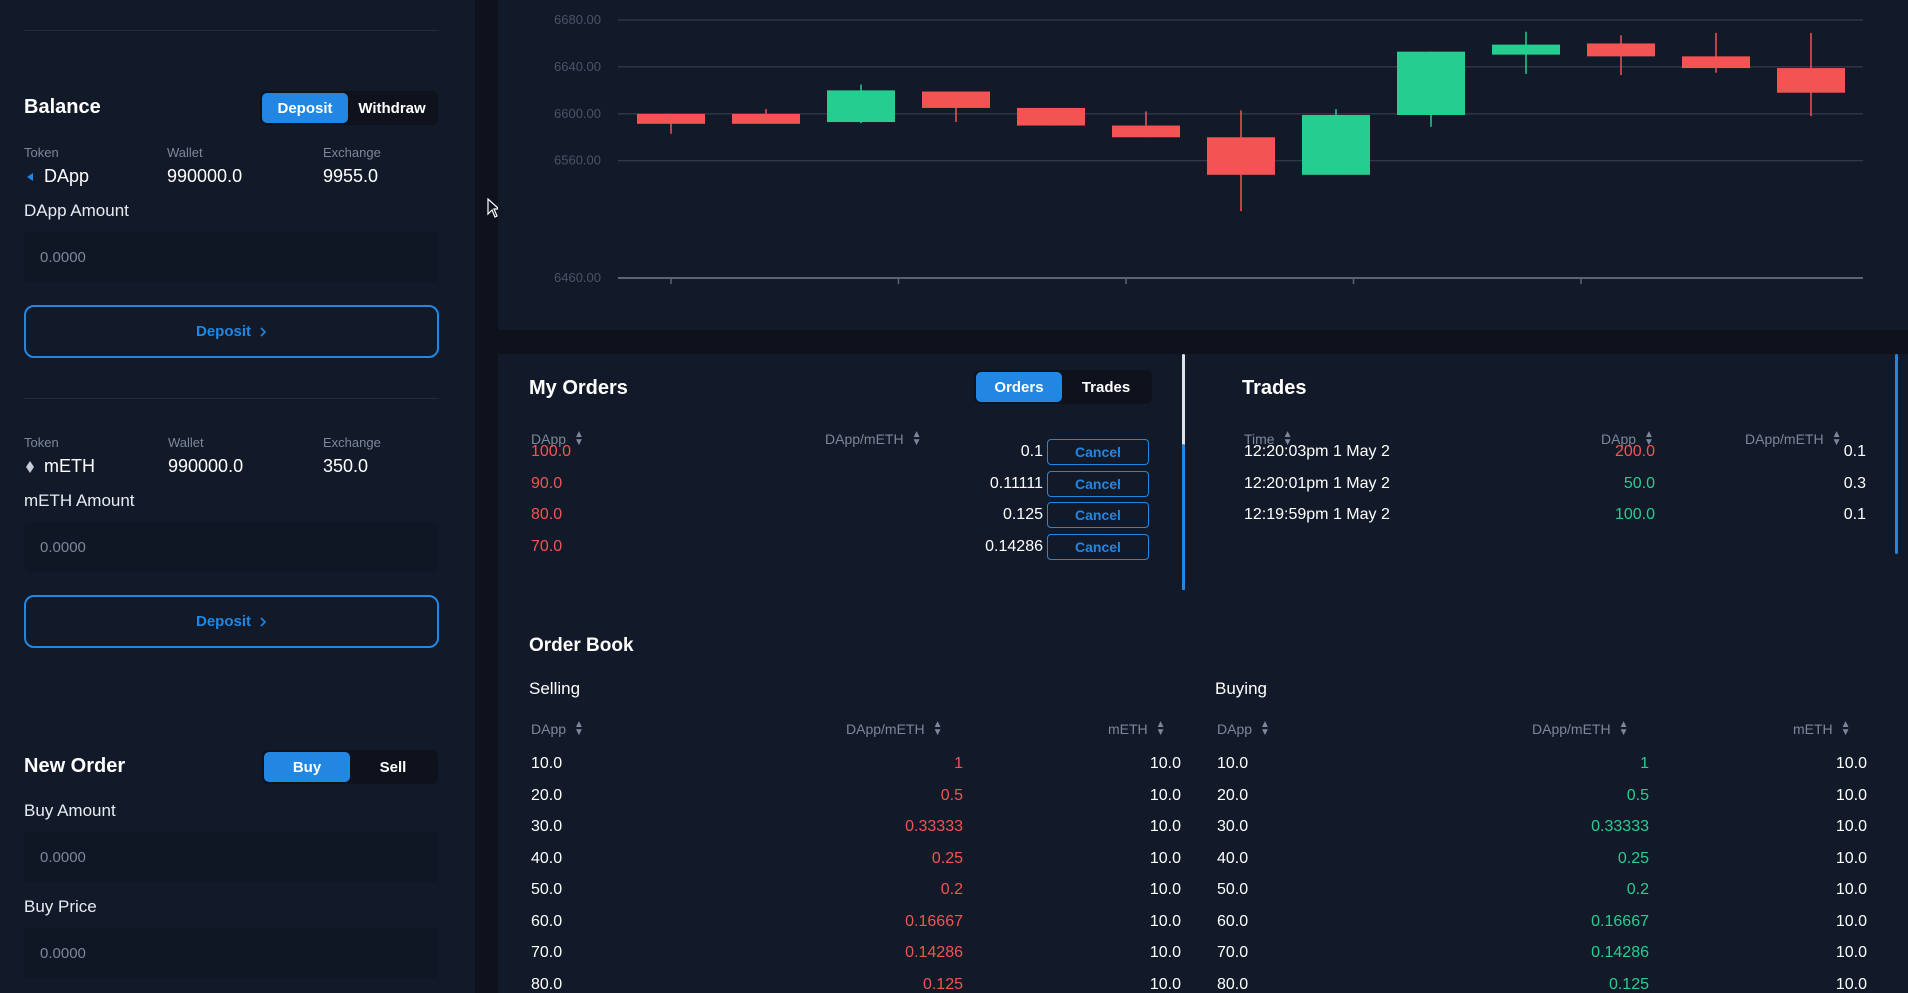  Describe the element at coordinates (1233, 795) in the screenshot. I see `buying-amount: 20.0` at that location.